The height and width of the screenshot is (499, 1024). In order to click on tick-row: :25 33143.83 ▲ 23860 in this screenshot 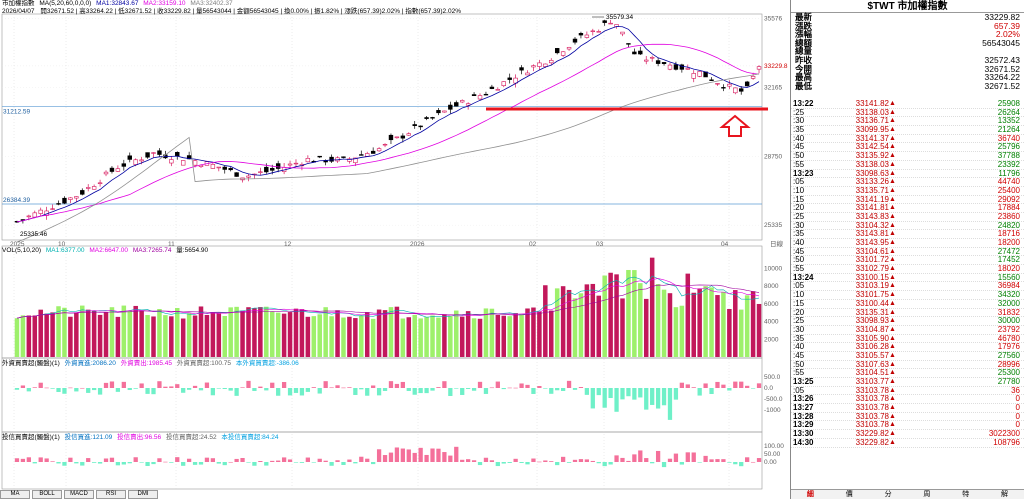, I will do `click(907, 217)`.